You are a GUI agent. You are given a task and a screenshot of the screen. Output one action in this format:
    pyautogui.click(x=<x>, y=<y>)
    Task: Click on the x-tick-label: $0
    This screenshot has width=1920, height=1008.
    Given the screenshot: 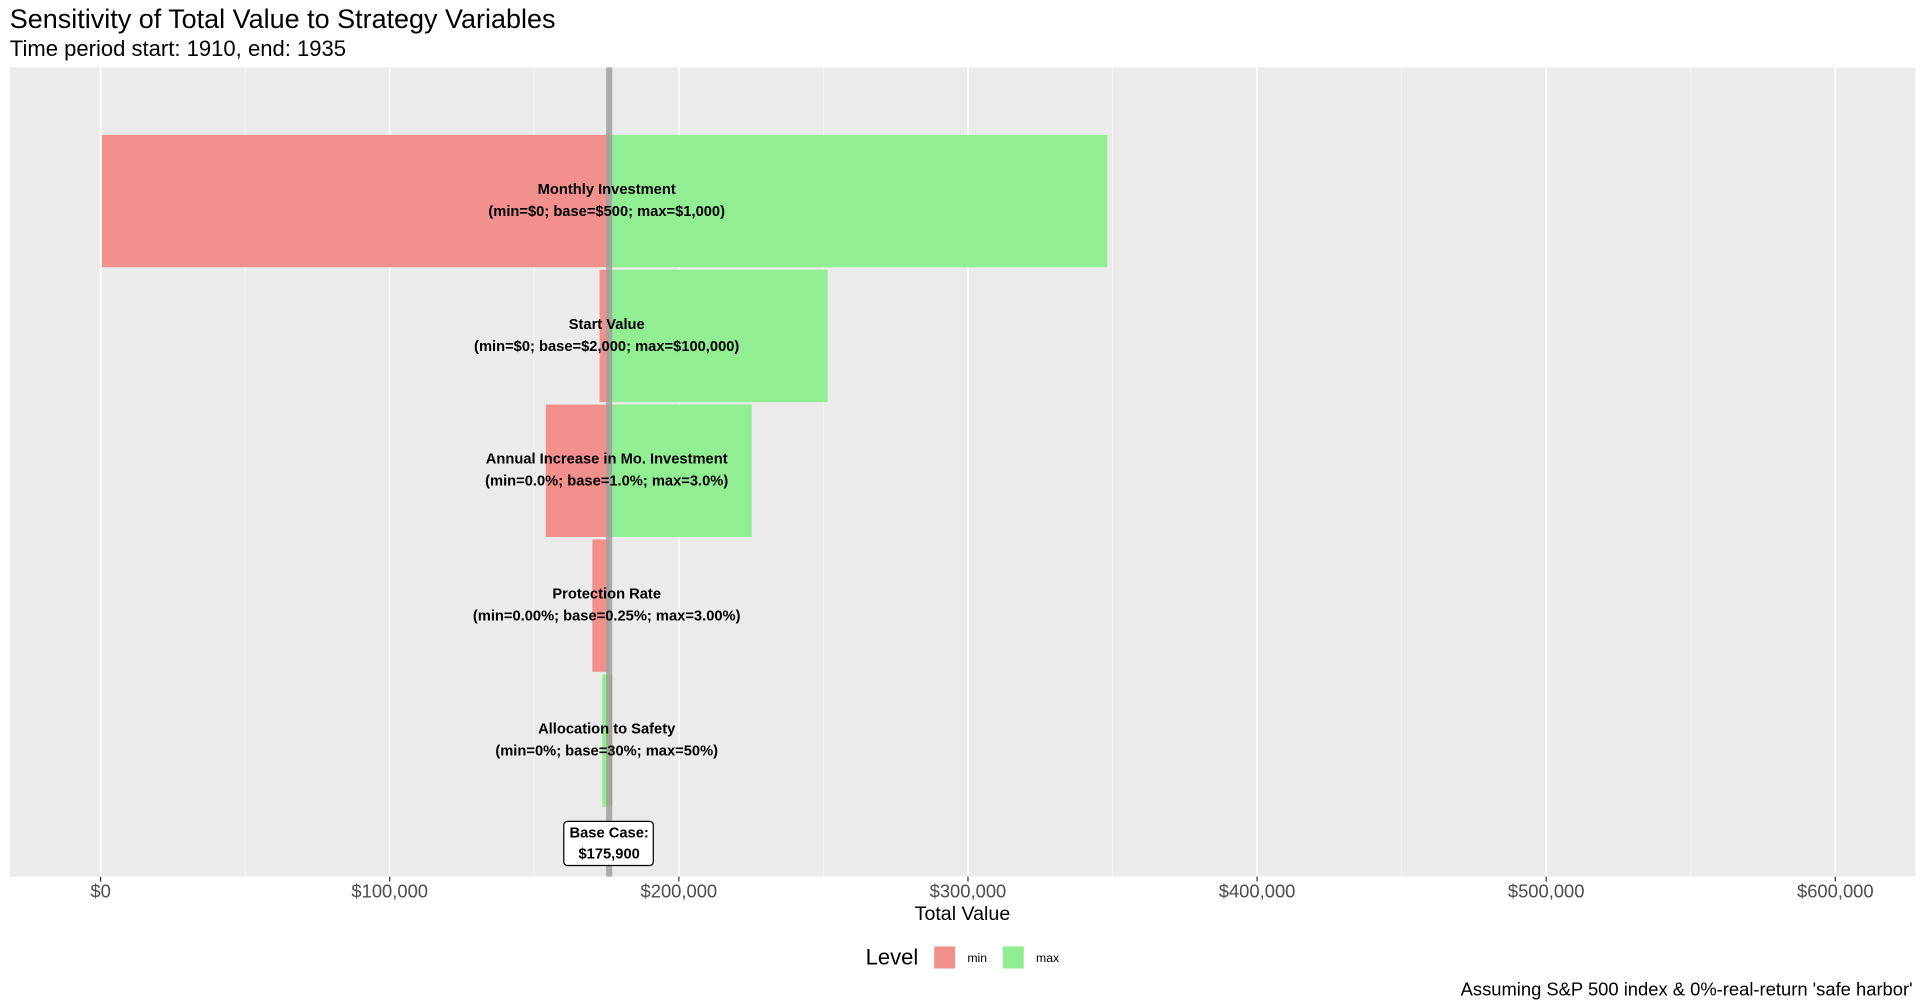 What is the action you would take?
    pyautogui.click(x=100, y=890)
    